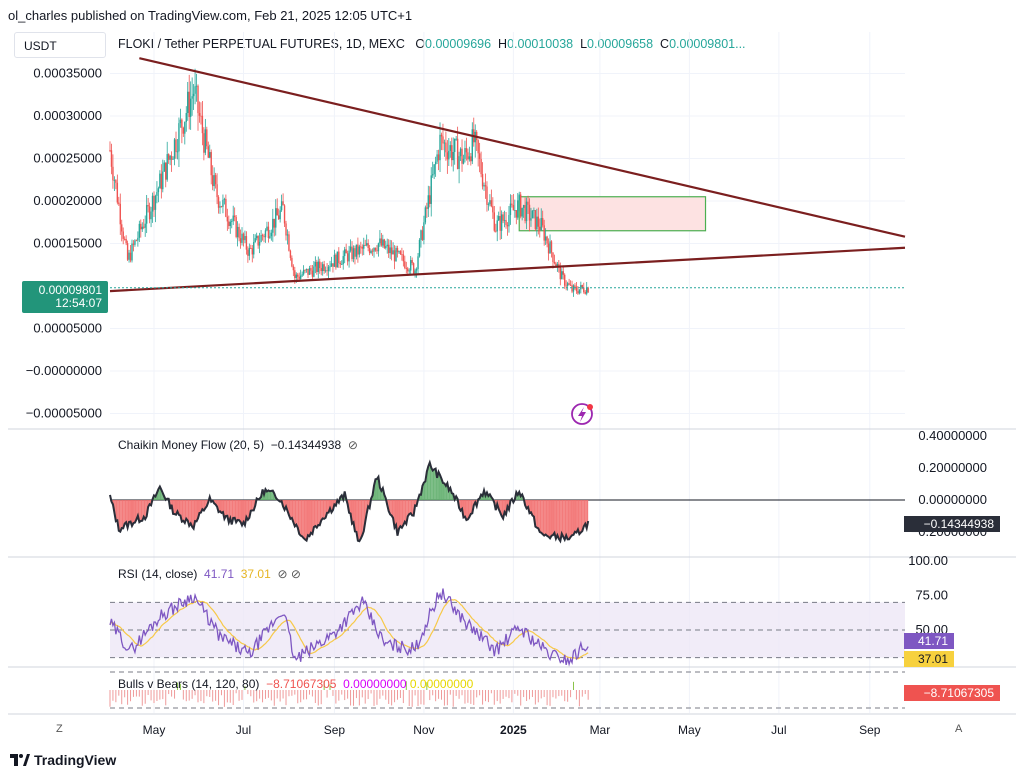 The width and height of the screenshot is (1024, 779). I want to click on rsi-legend: RSI (14, close) 41.71 37.01 ⊘ ⊘, so click(209, 574).